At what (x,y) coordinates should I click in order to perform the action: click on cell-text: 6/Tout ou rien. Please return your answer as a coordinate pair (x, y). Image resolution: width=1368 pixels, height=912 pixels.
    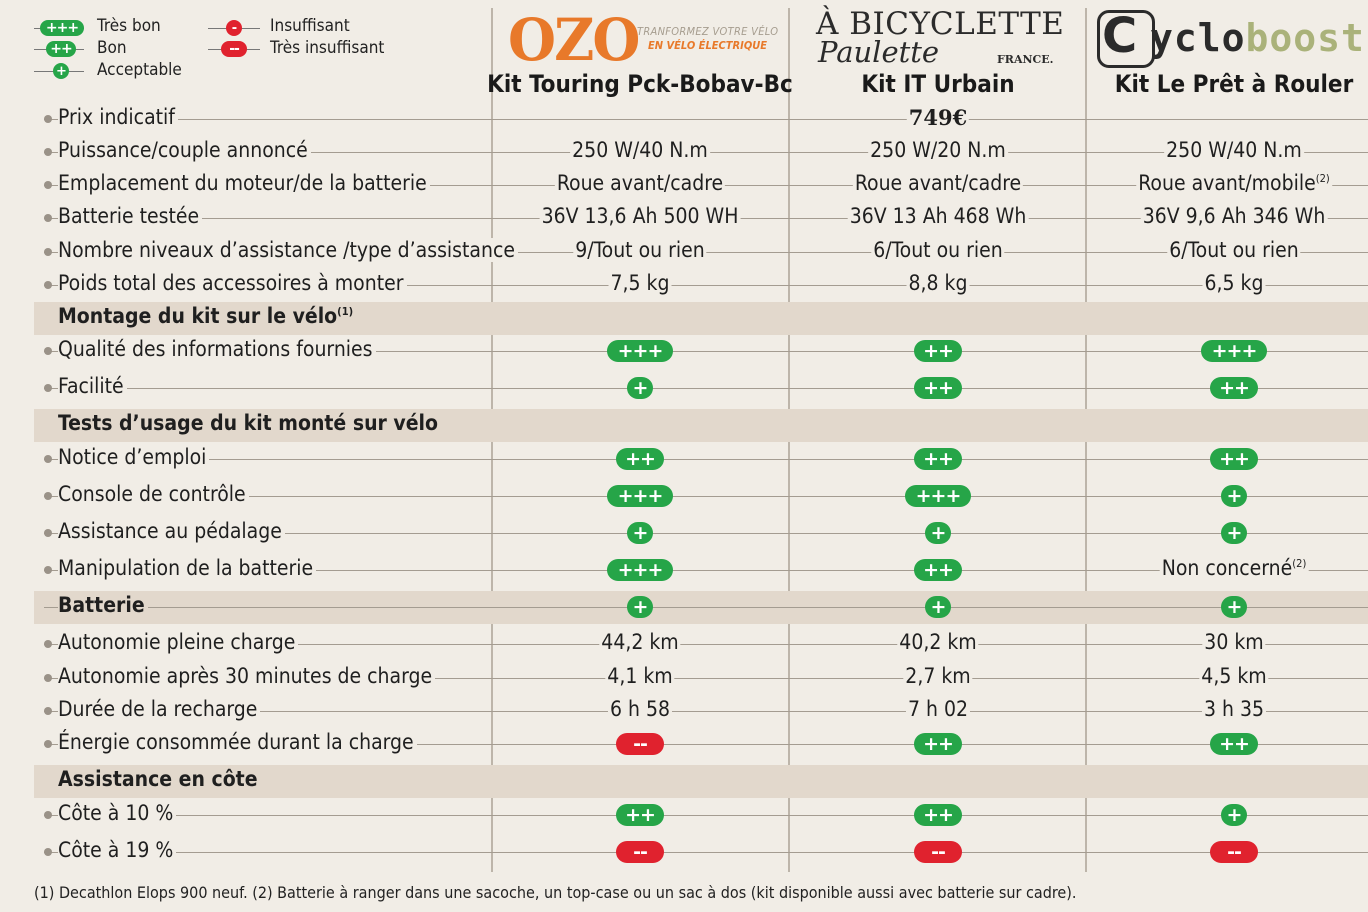
    Looking at the image, I should click on (1234, 250).